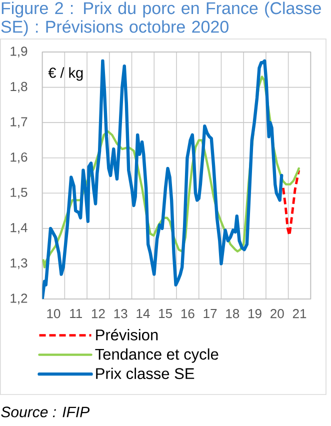  Describe the element at coordinates (19, 264) in the screenshot. I see `y-tick-label: 1,3` at that location.